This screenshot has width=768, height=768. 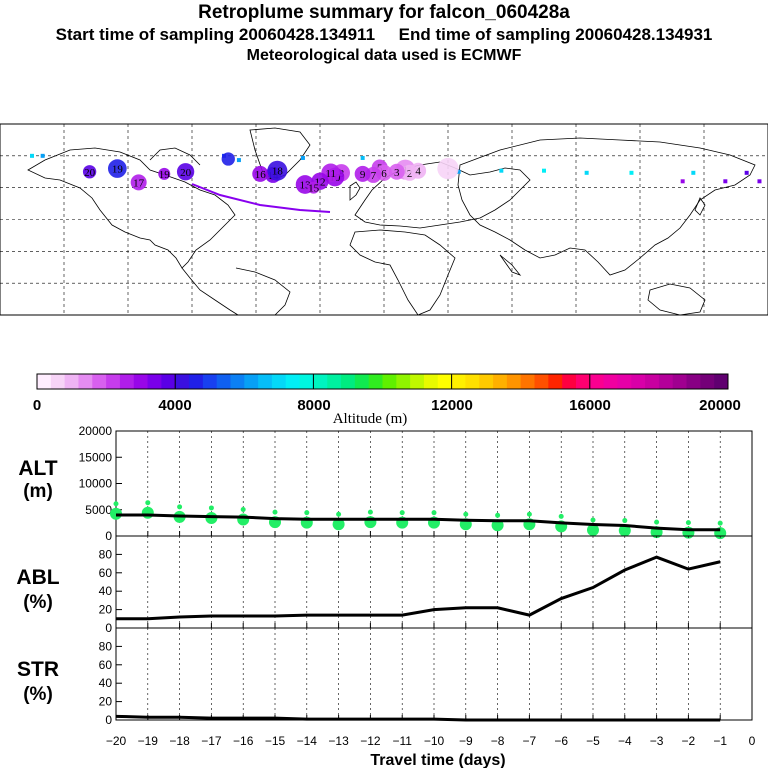 What do you see at coordinates (370, 741) in the screenshot?
I see `x-tick-label: −12` at bounding box center [370, 741].